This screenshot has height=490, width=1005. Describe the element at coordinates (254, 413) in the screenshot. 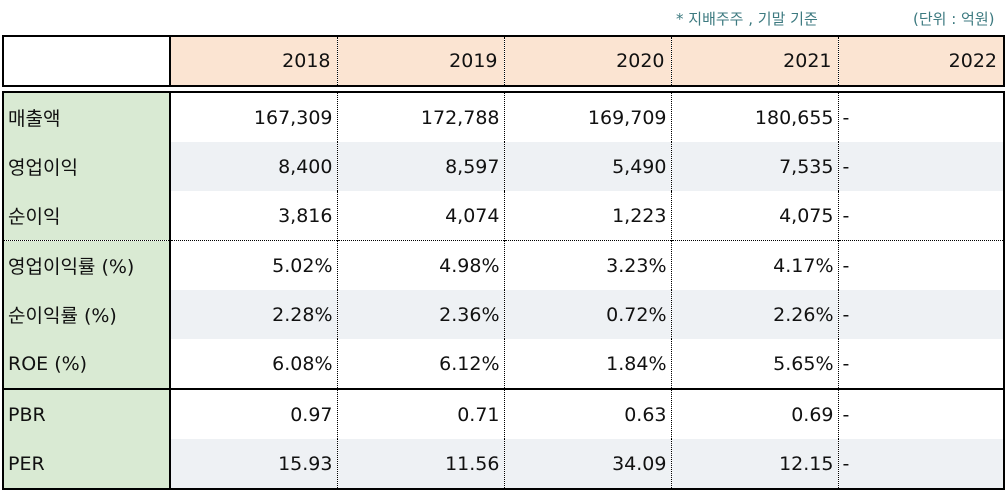

I see `value-cell: 0.97` at that location.